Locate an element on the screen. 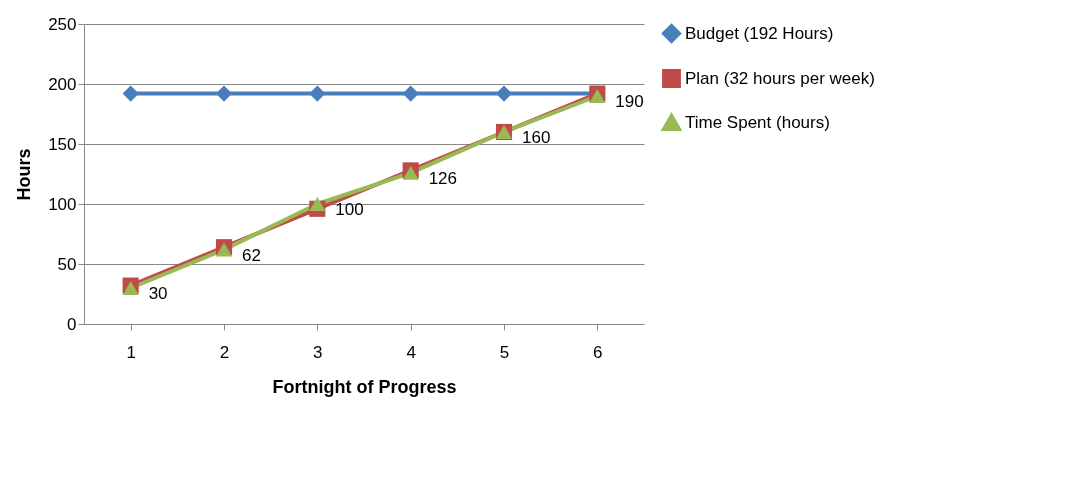 The height and width of the screenshot is (485, 1078). x-tick-label: 1 is located at coordinates (131, 352).